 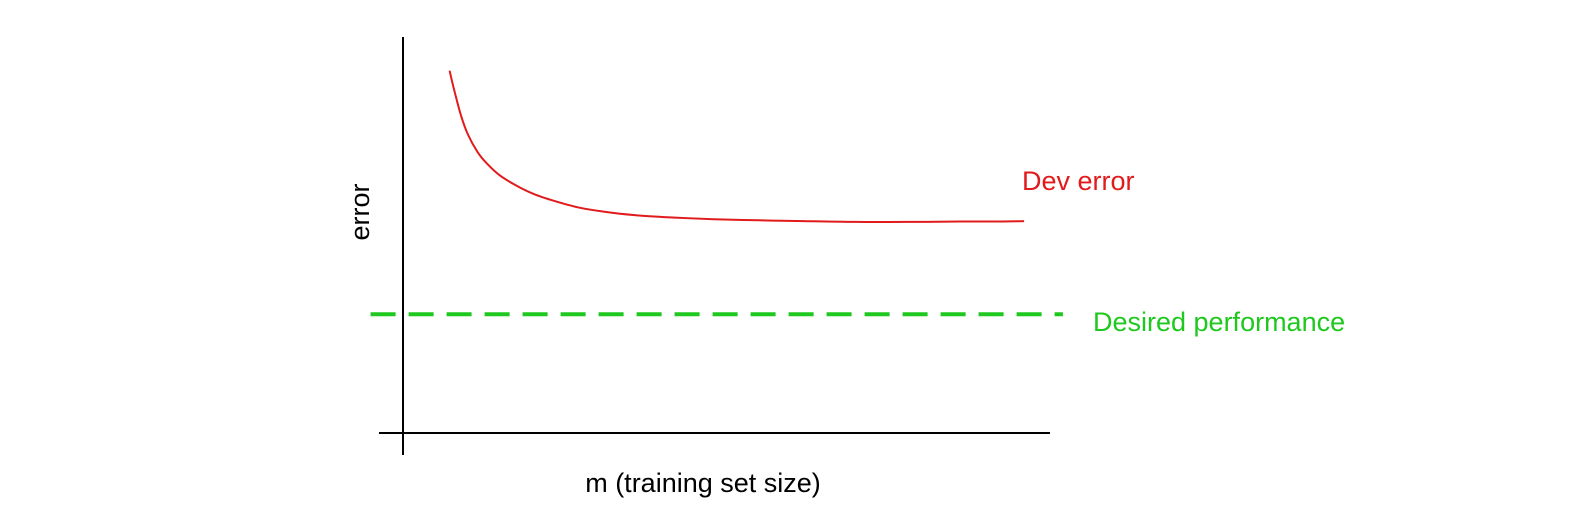 I want to click on series-label-desired-performance: Desired performance, so click(x=1219, y=322).